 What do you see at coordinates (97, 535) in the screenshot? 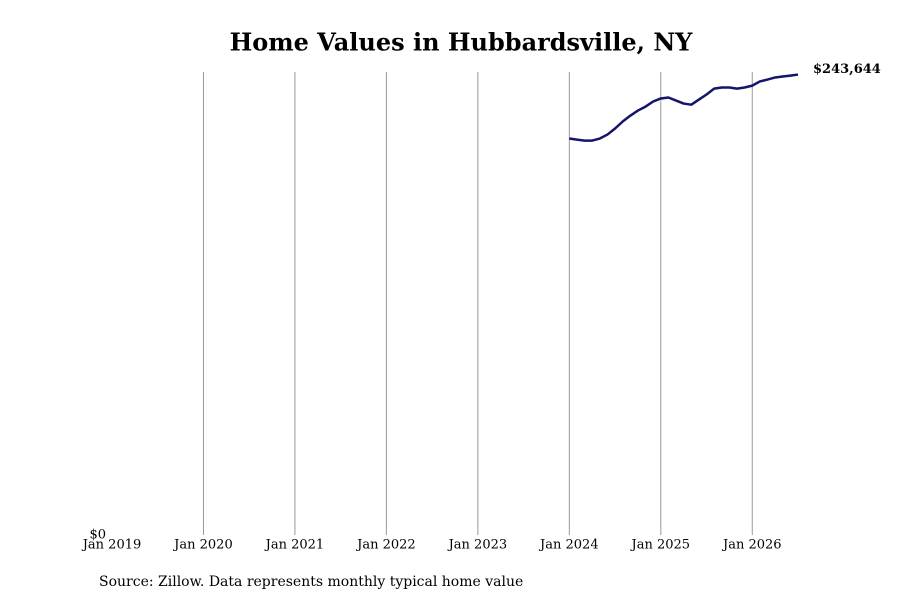
I see `y-tick-label: $0` at bounding box center [97, 535].